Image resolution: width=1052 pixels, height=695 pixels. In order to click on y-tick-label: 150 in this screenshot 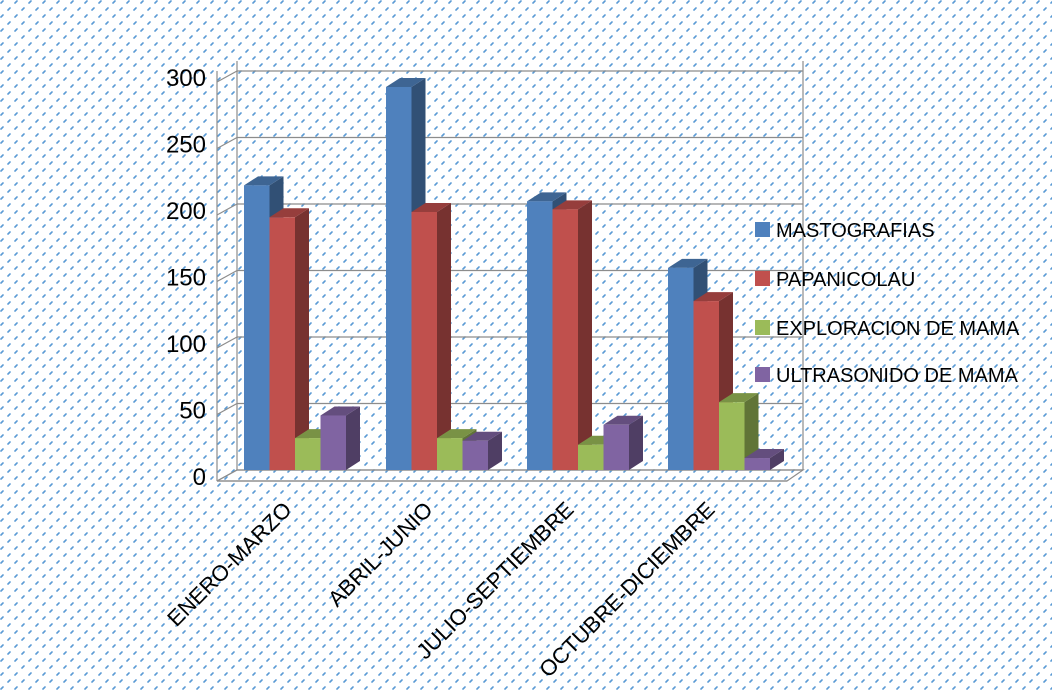, I will do `click(186, 278)`.